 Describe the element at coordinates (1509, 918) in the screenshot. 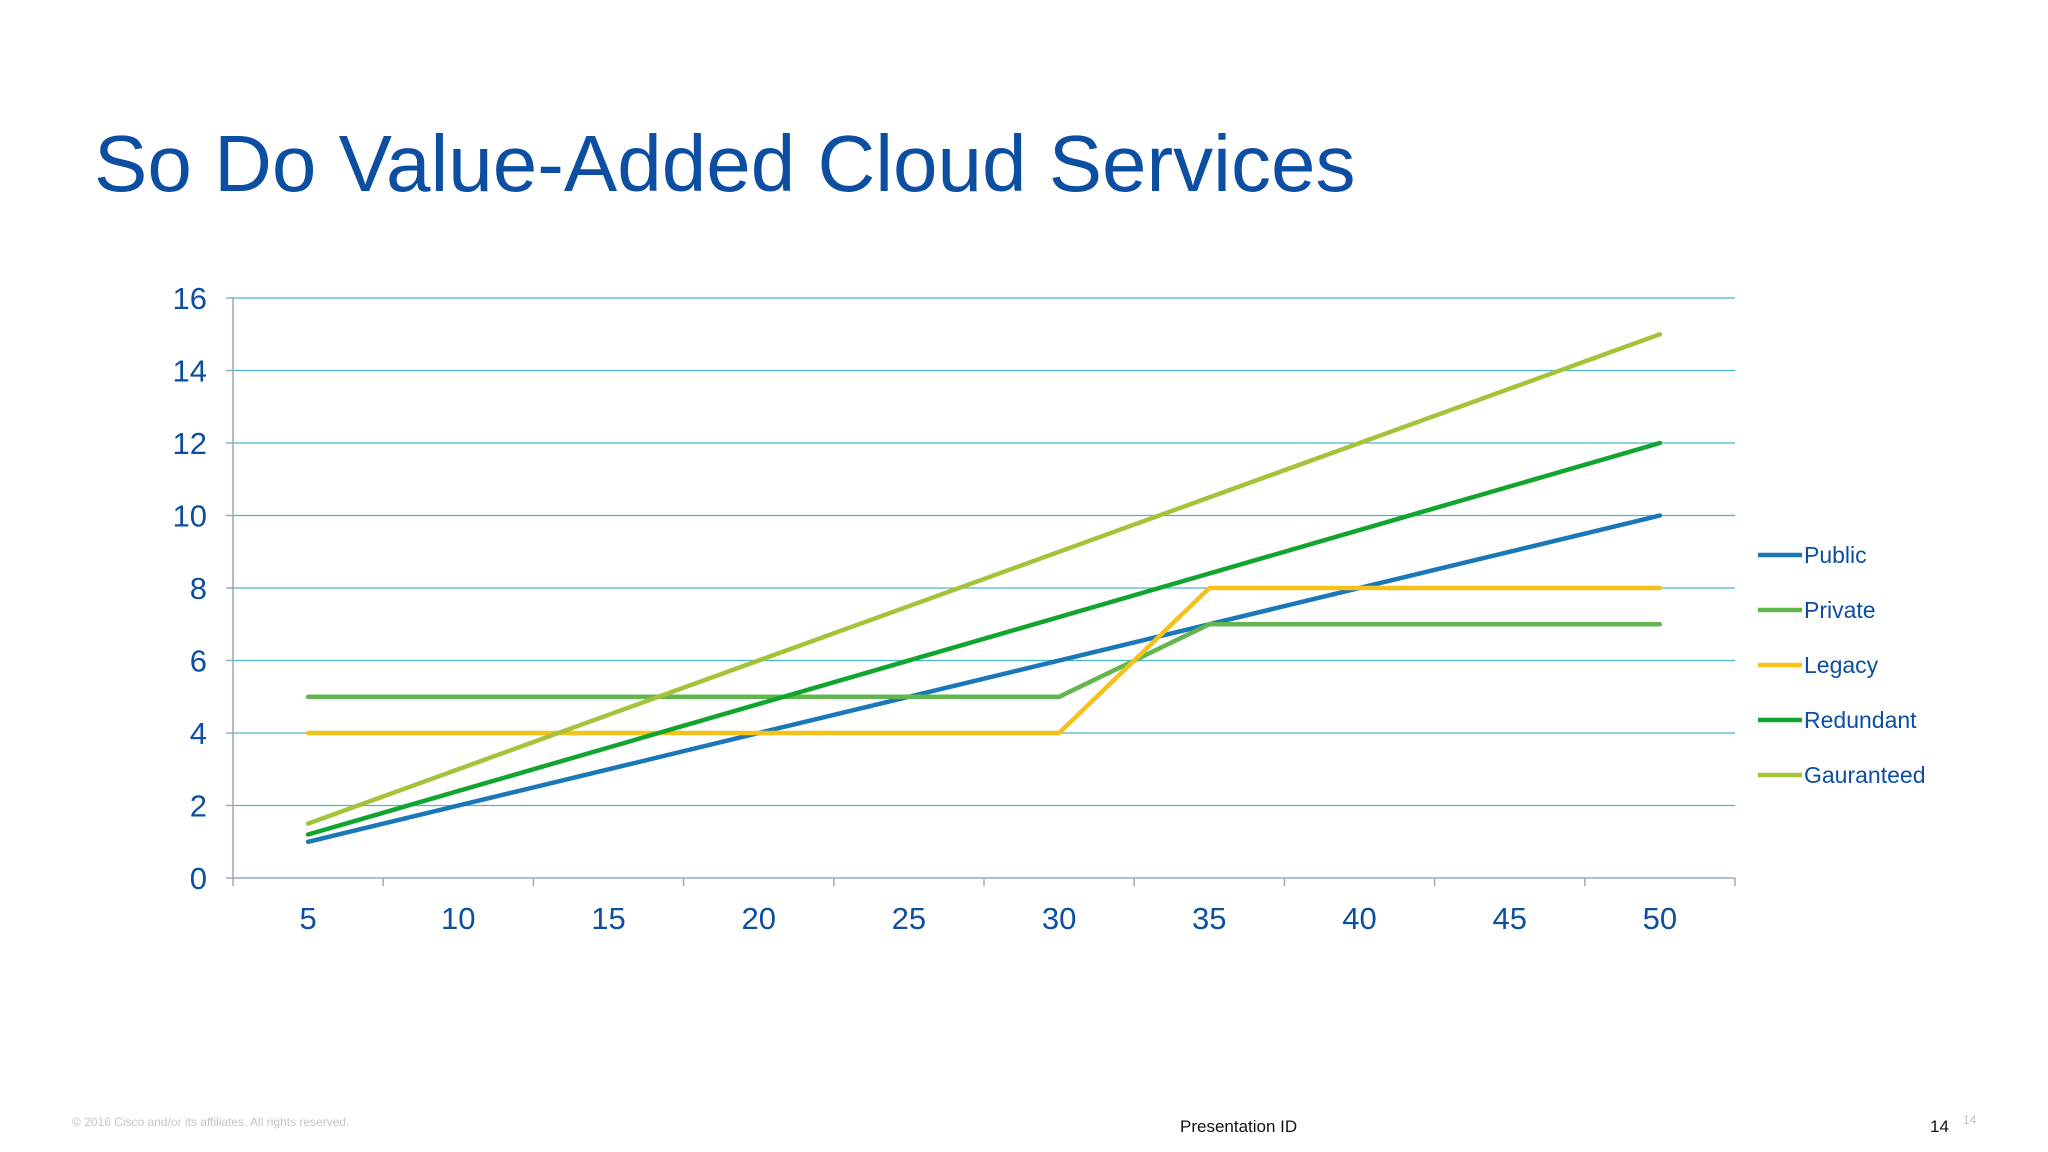

I see `x-tick-label: 45` at that location.